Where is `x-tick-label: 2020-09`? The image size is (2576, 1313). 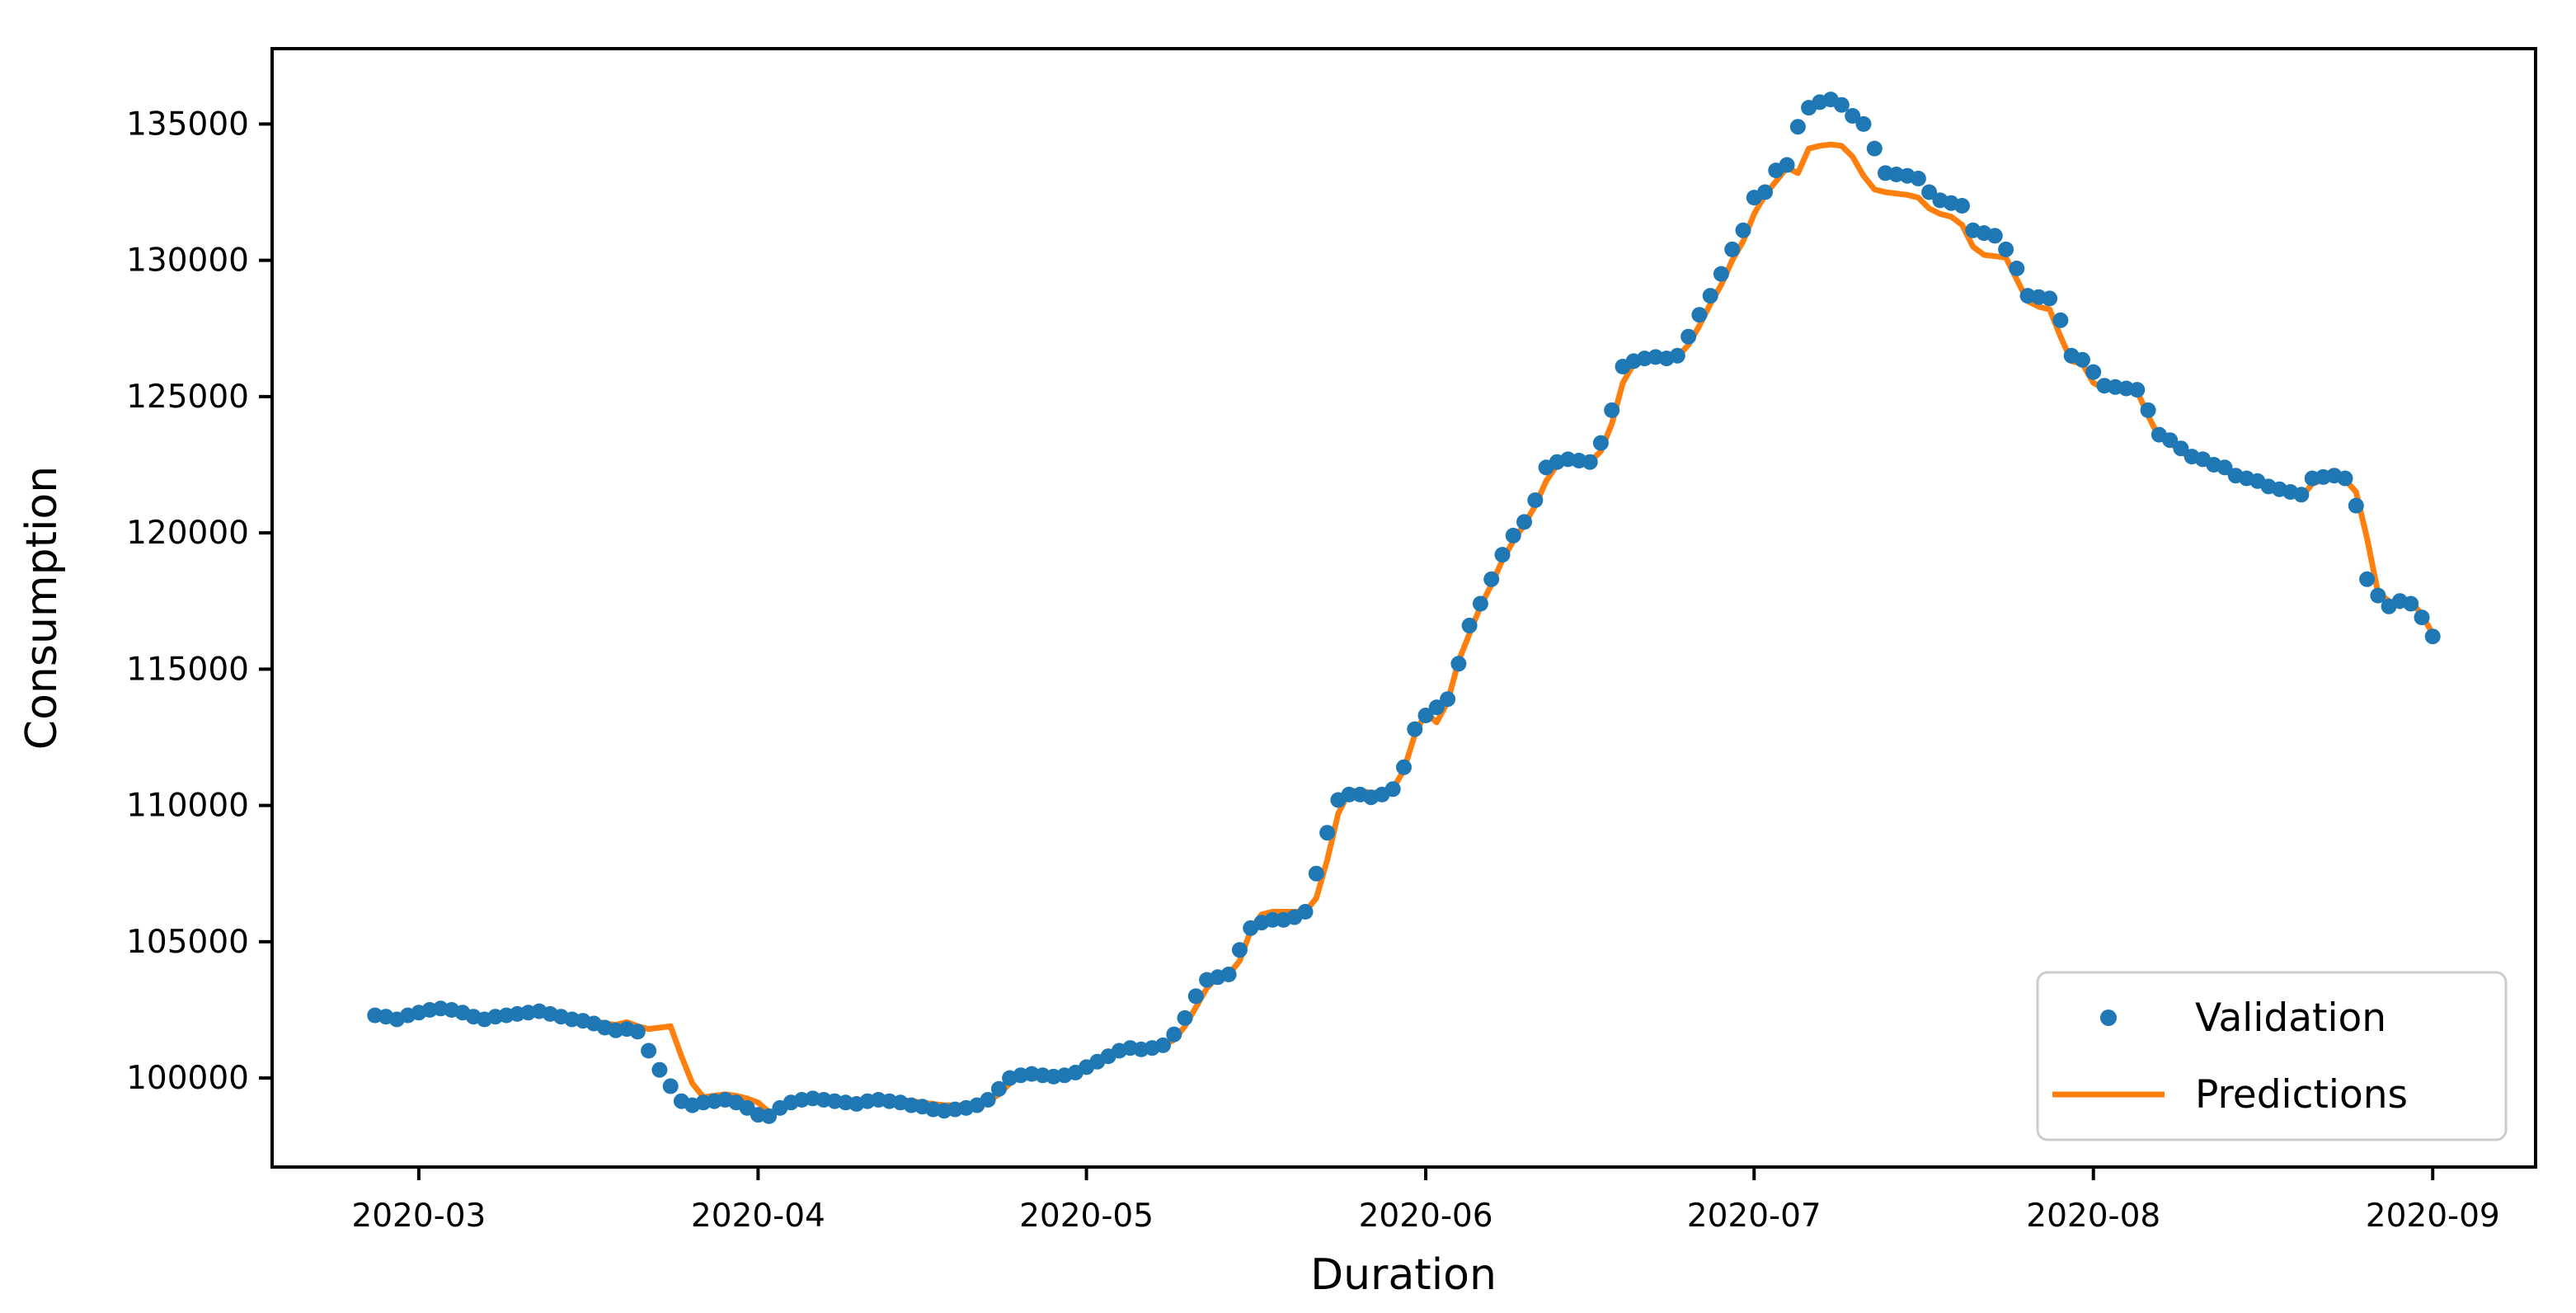 x-tick-label: 2020-09 is located at coordinates (2433, 1216).